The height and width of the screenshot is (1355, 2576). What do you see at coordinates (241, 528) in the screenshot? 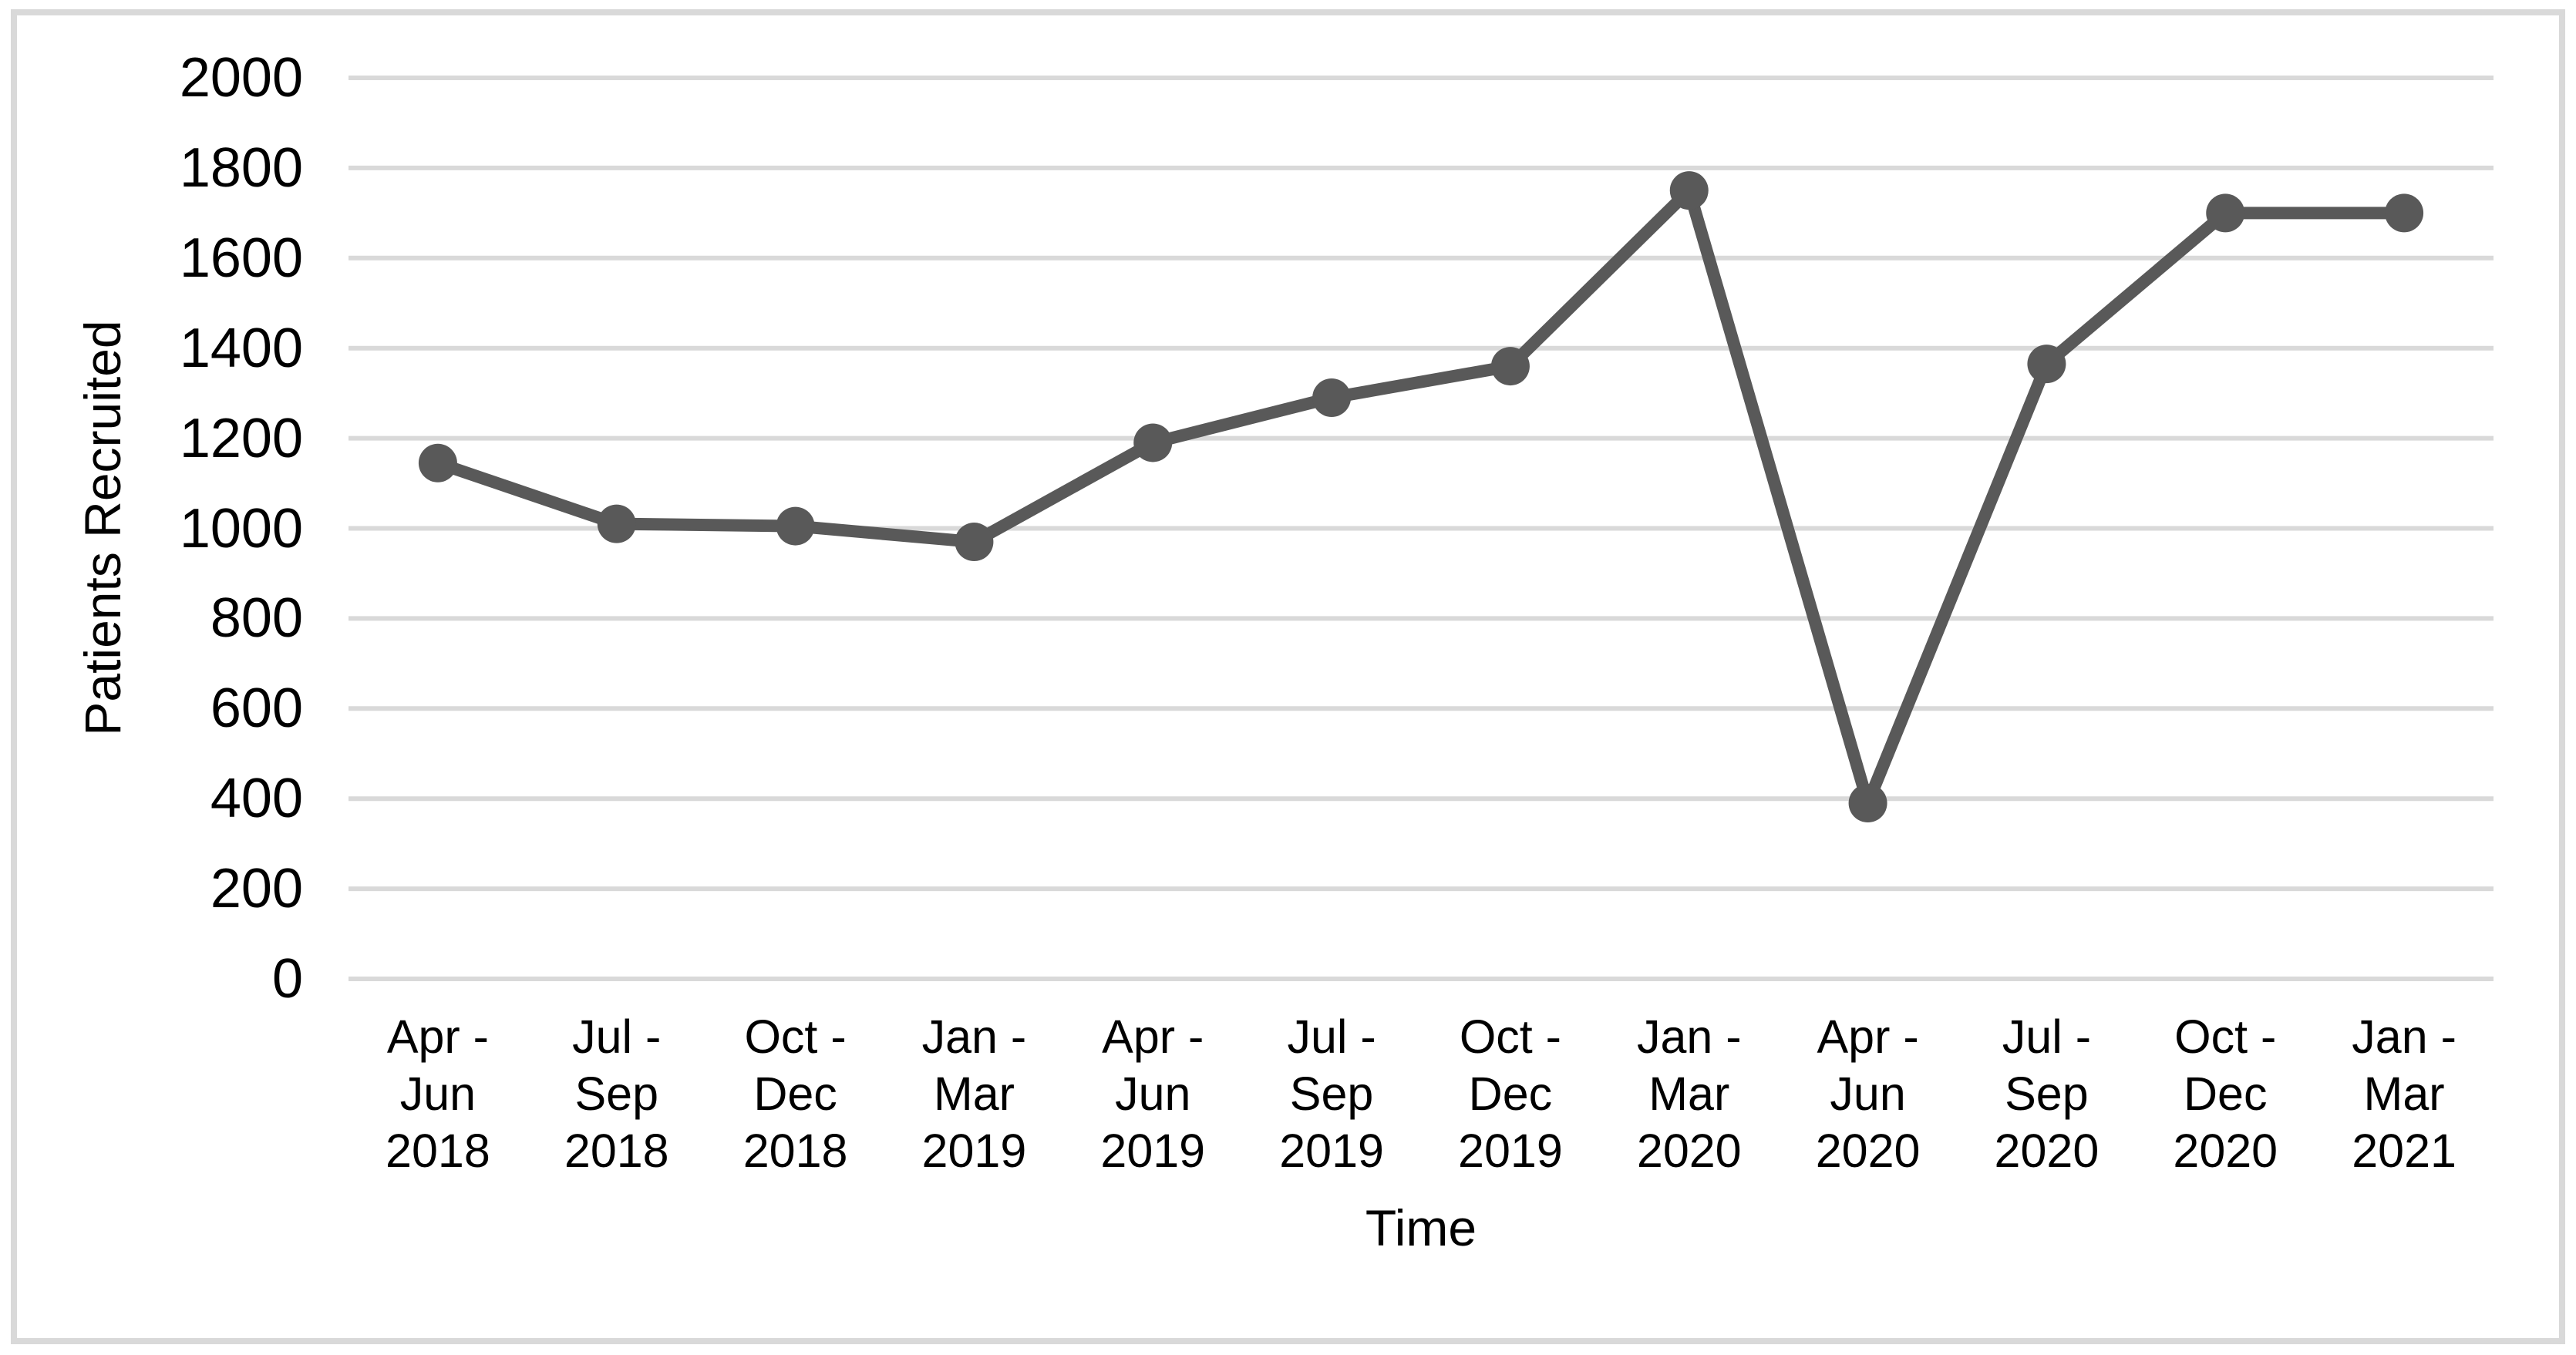
I see `y-tick-label: 1000` at bounding box center [241, 528].